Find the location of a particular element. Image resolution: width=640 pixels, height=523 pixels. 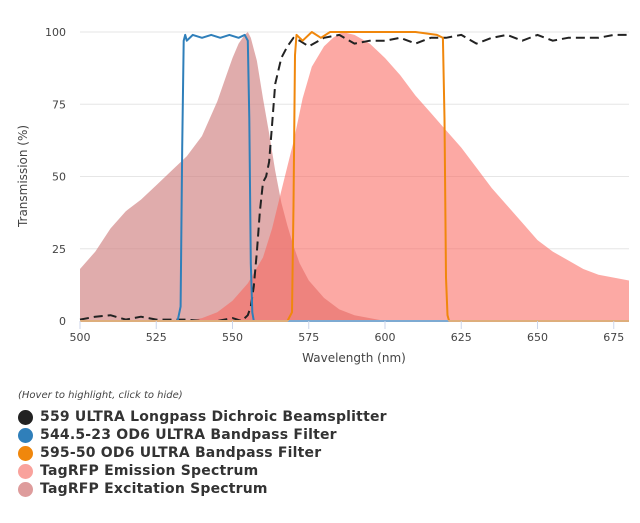

x-tick-label: 500 is located at coordinates (80, 337).